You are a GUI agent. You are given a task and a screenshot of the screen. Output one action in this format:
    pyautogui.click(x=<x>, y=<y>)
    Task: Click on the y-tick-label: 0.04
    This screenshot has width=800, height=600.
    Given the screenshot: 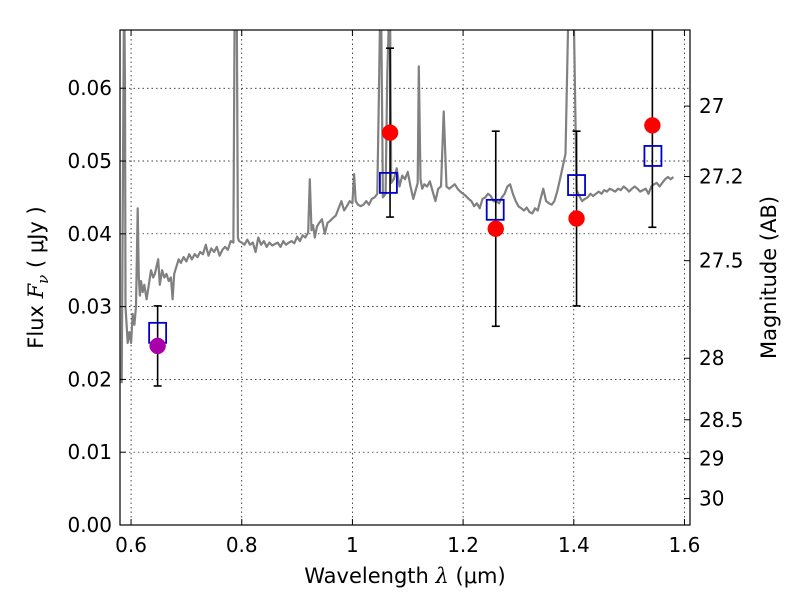 What is the action you would take?
    pyautogui.click(x=89, y=234)
    